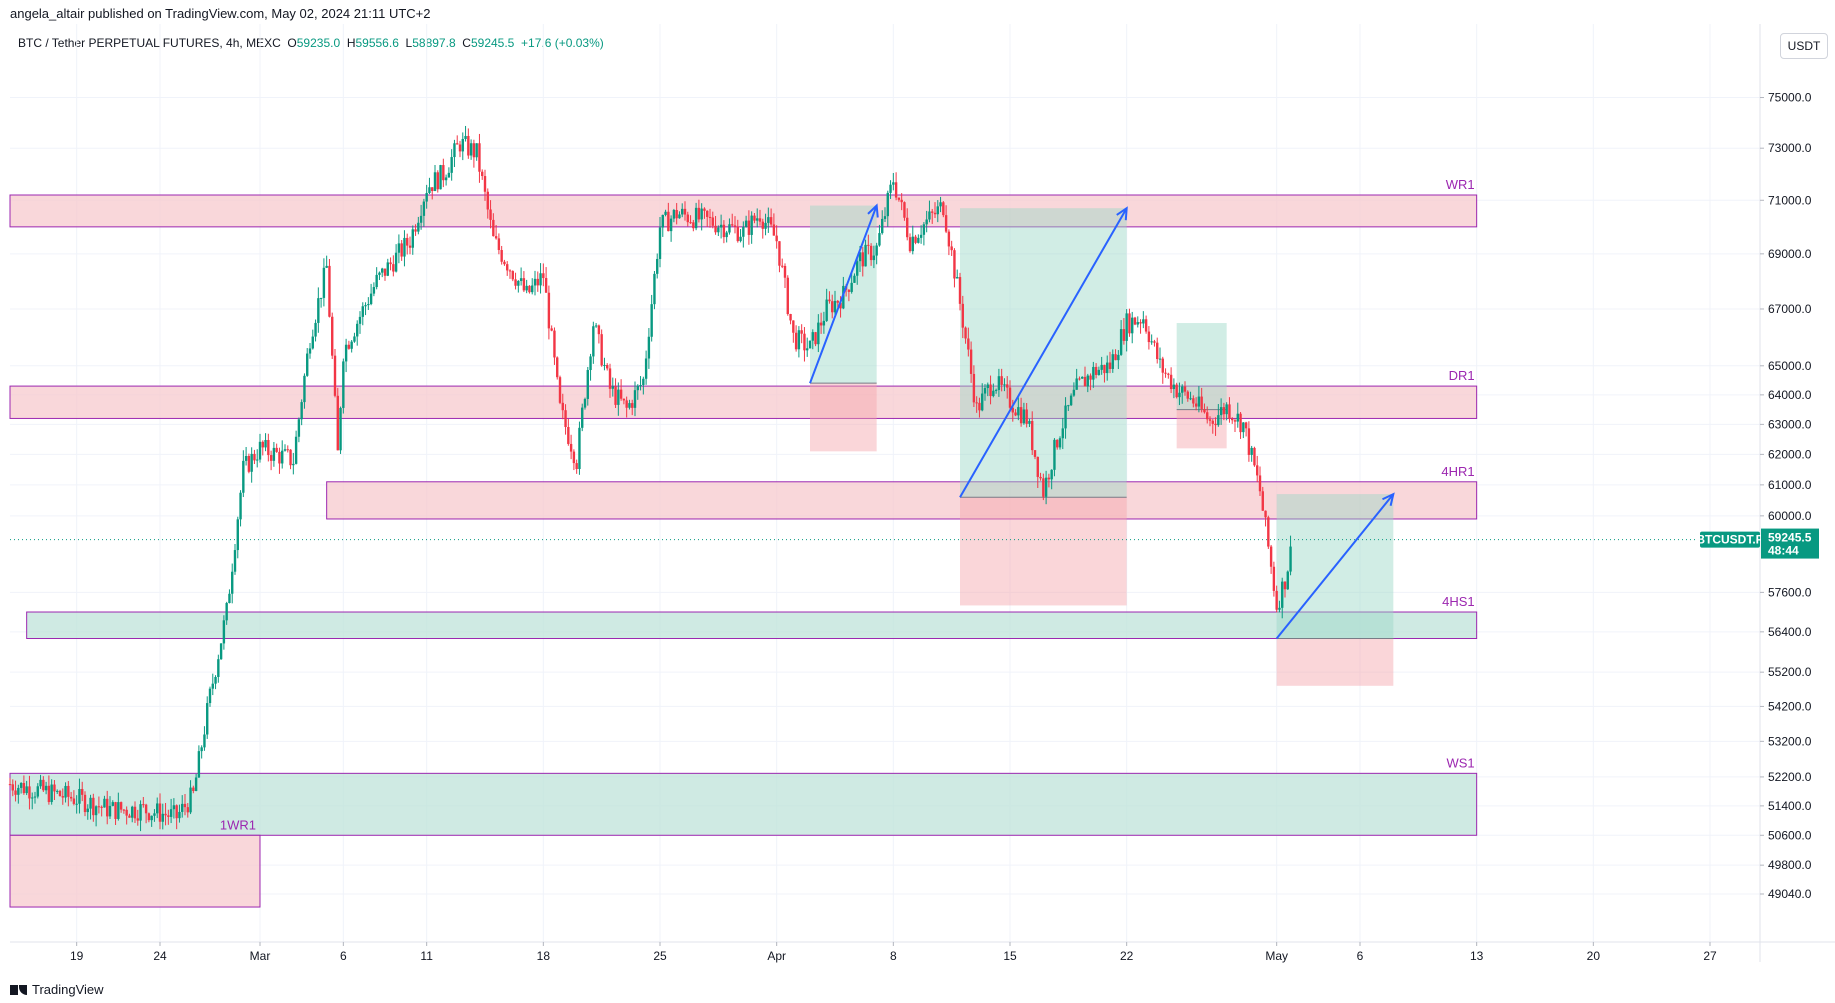 Image resolution: width=1835 pixels, height=1003 pixels. I want to click on zone-1wr1, so click(135, 871).